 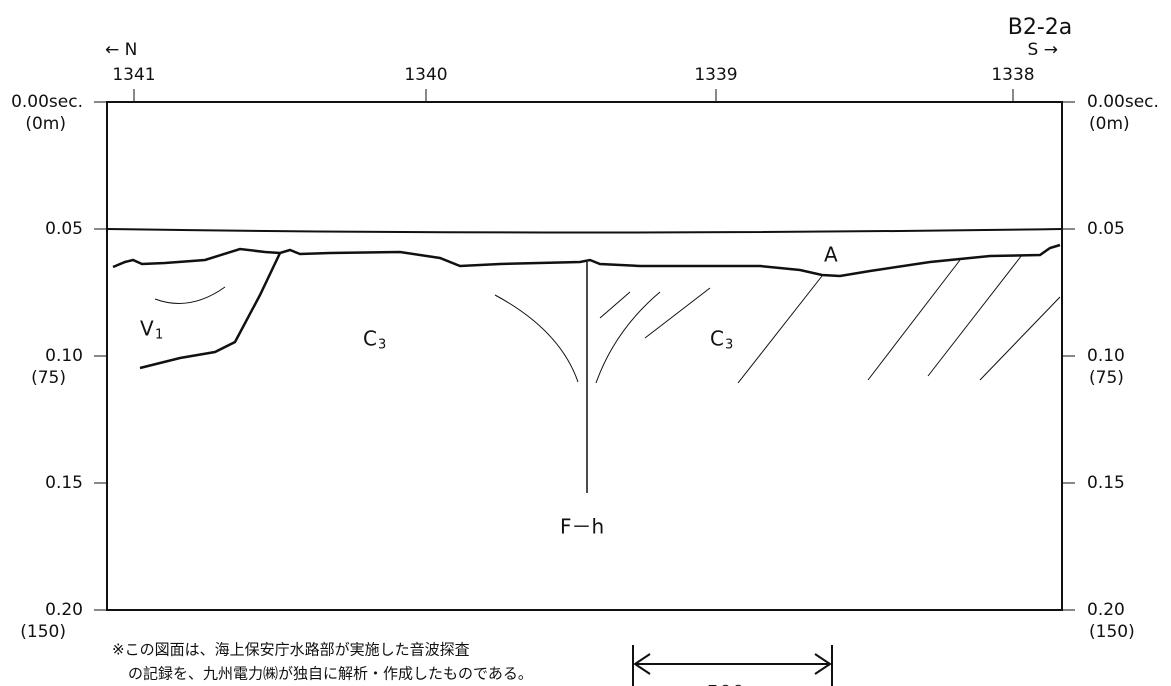 I want to click on sea-surface-reflector, so click(x=584, y=231).